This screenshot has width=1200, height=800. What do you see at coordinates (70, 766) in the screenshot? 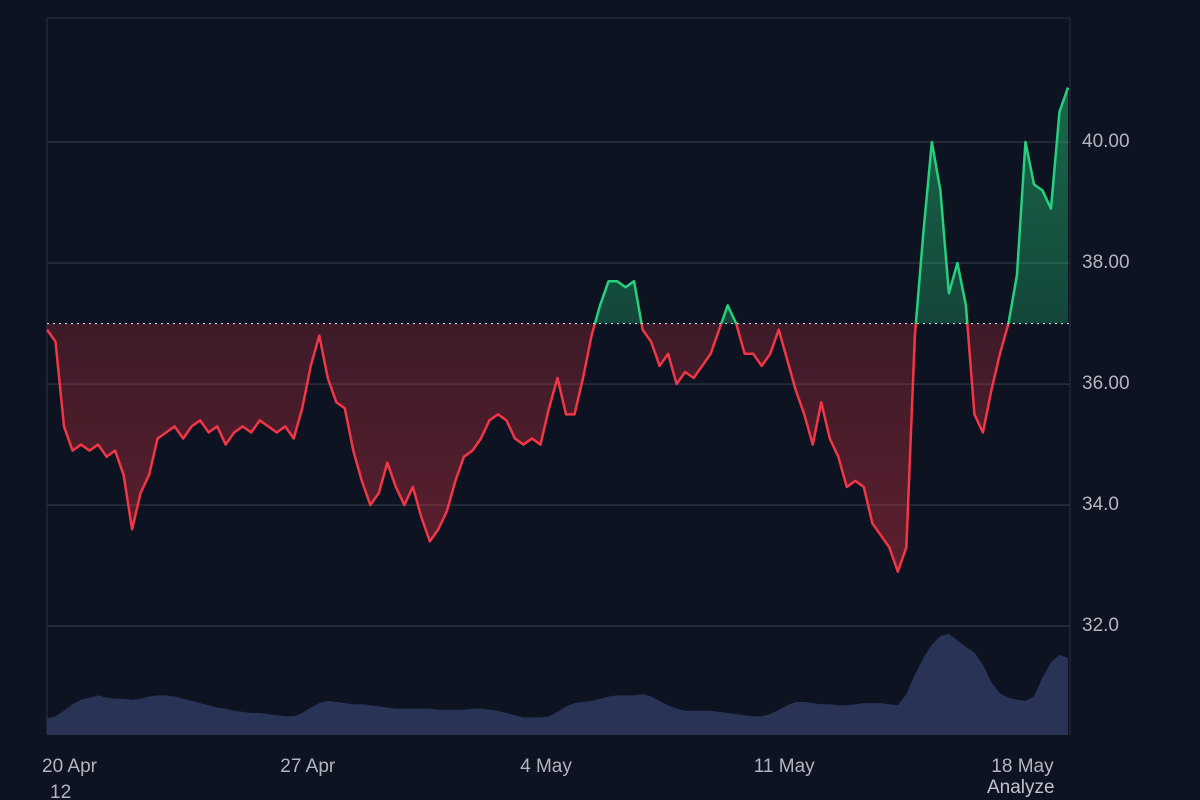
I see `x-tick-label: 20 Apr` at bounding box center [70, 766].